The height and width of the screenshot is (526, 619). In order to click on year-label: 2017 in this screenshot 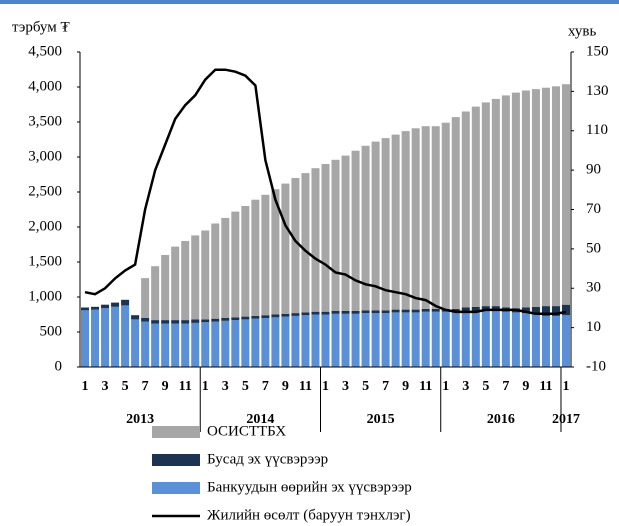, I will do `click(566, 419)`.